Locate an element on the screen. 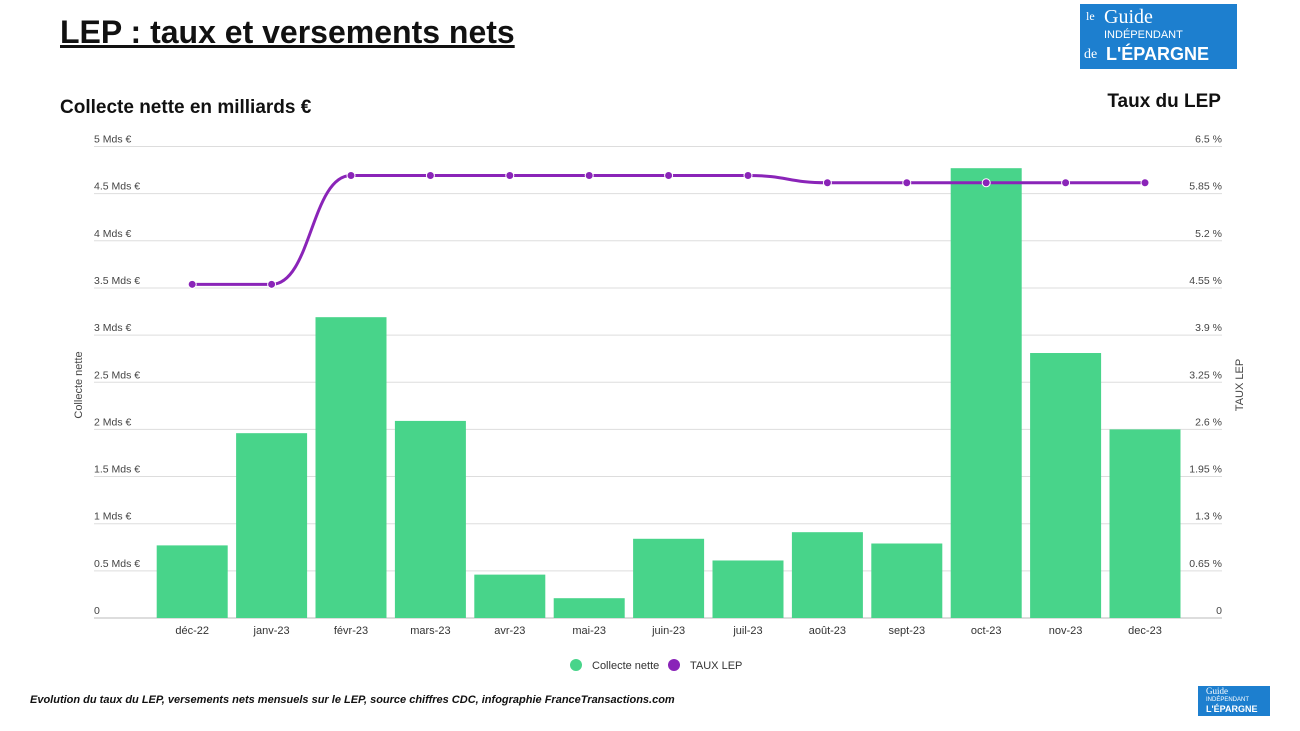 The width and height of the screenshot is (1300, 731). legend: Collecte nette TAUX LEP is located at coordinates (656, 665).